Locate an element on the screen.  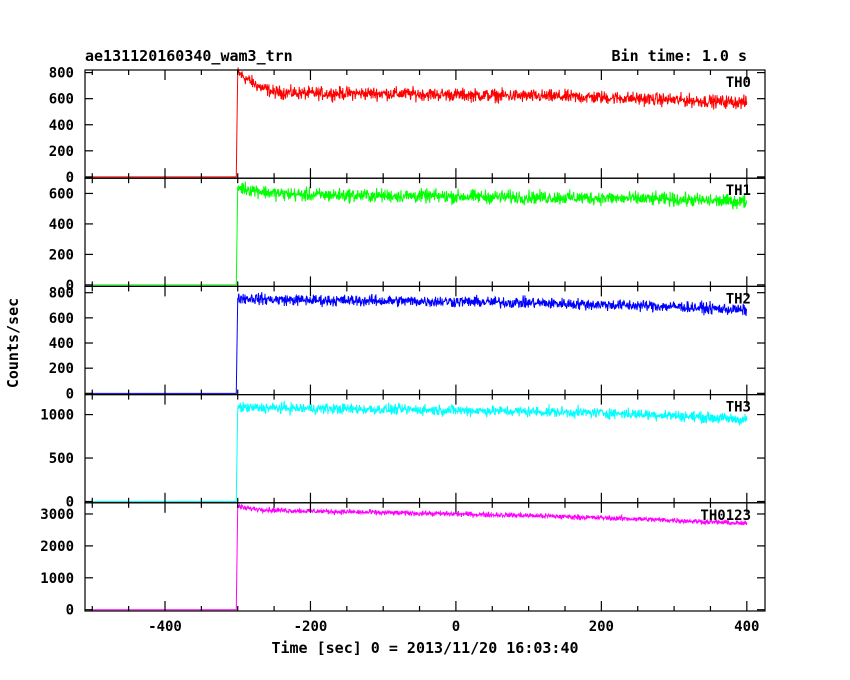
panel-th3: 0 500 1000 TH3 is located at coordinates (403, 452).